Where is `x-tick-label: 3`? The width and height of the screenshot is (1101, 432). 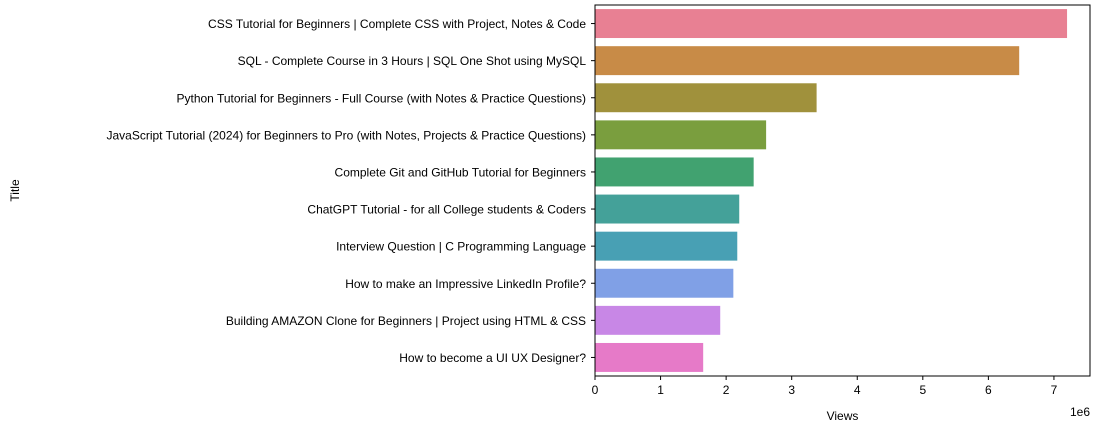
x-tick-label: 3 is located at coordinates (791, 390).